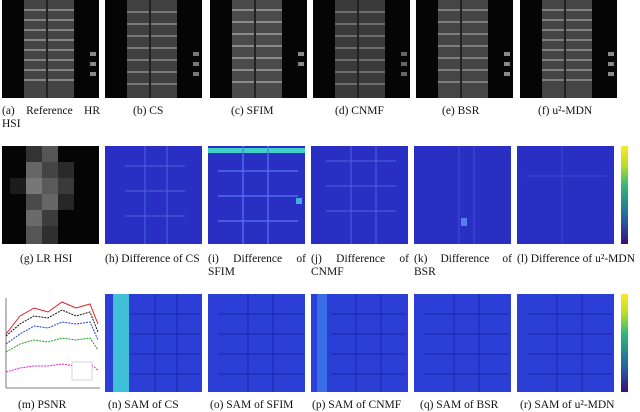 This screenshot has height=412, width=640. What do you see at coordinates (258, 49) in the screenshot?
I see `sfim-result-image` at bounding box center [258, 49].